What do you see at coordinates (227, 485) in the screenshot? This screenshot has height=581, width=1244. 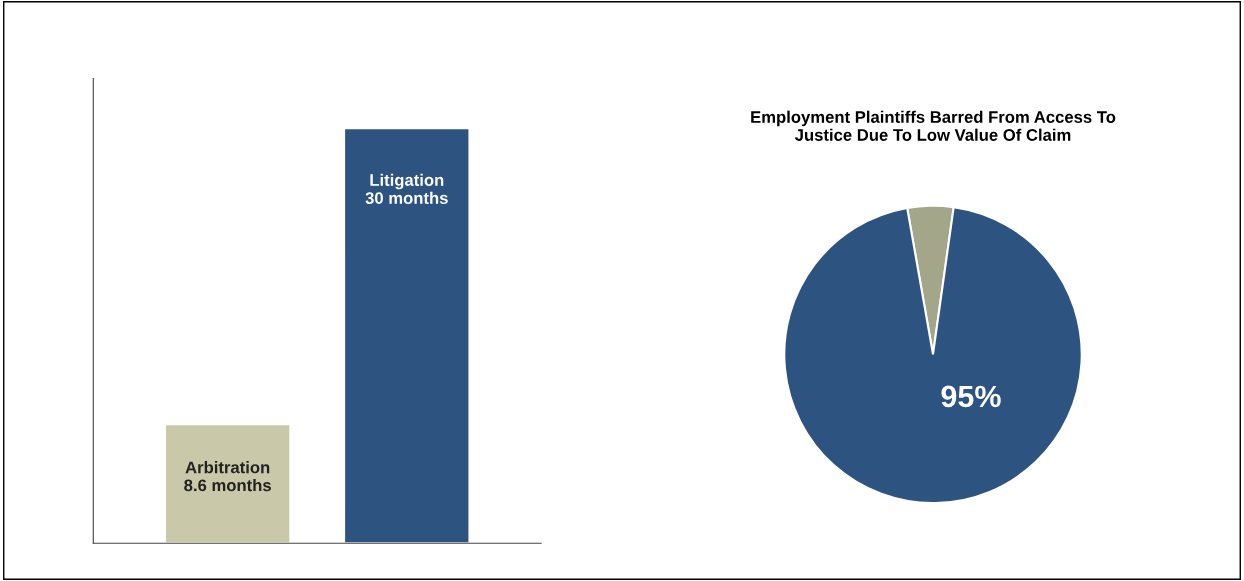 I see `data-label: 8.6 months` at bounding box center [227, 485].